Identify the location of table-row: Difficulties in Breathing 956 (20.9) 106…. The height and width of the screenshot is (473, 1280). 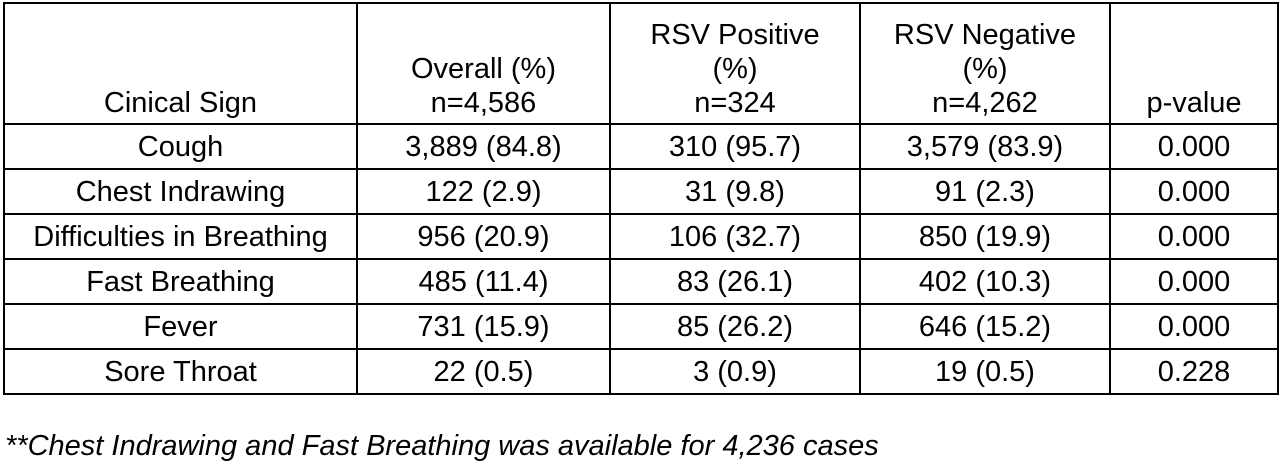
(641, 236).